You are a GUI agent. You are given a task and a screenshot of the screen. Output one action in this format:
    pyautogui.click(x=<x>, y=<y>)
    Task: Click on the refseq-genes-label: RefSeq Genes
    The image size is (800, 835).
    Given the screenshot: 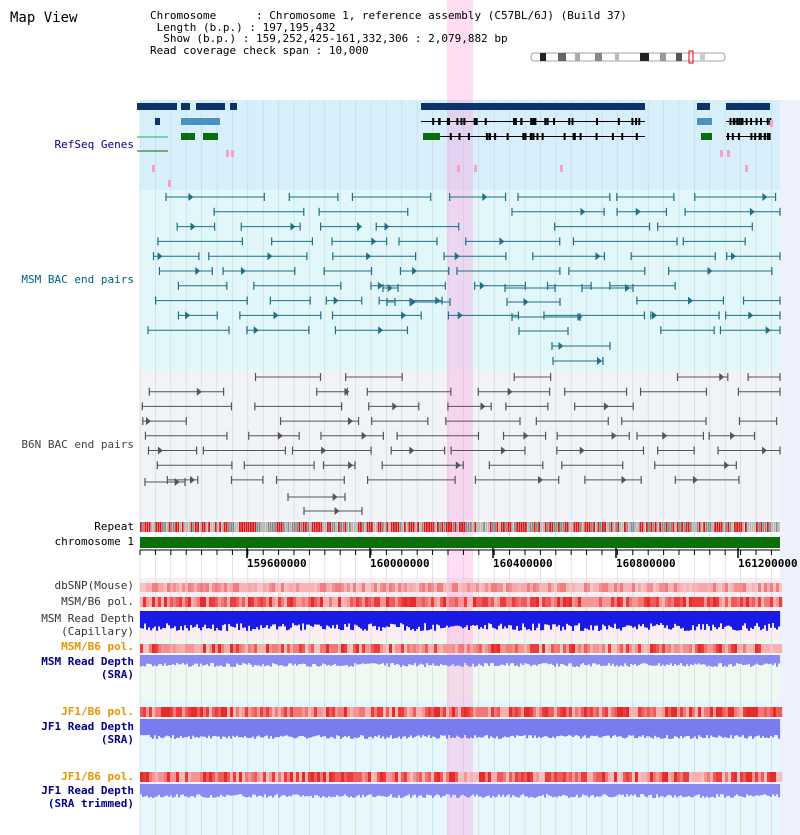 What is the action you would take?
    pyautogui.click(x=94, y=144)
    